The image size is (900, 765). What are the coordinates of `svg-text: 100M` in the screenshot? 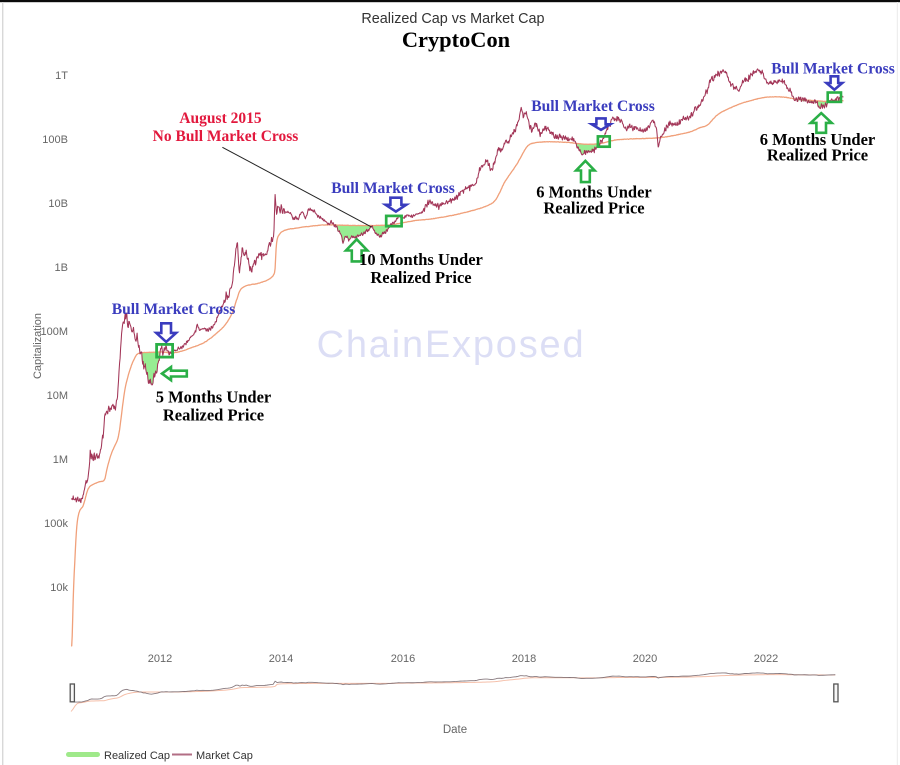 It's located at (54, 332).